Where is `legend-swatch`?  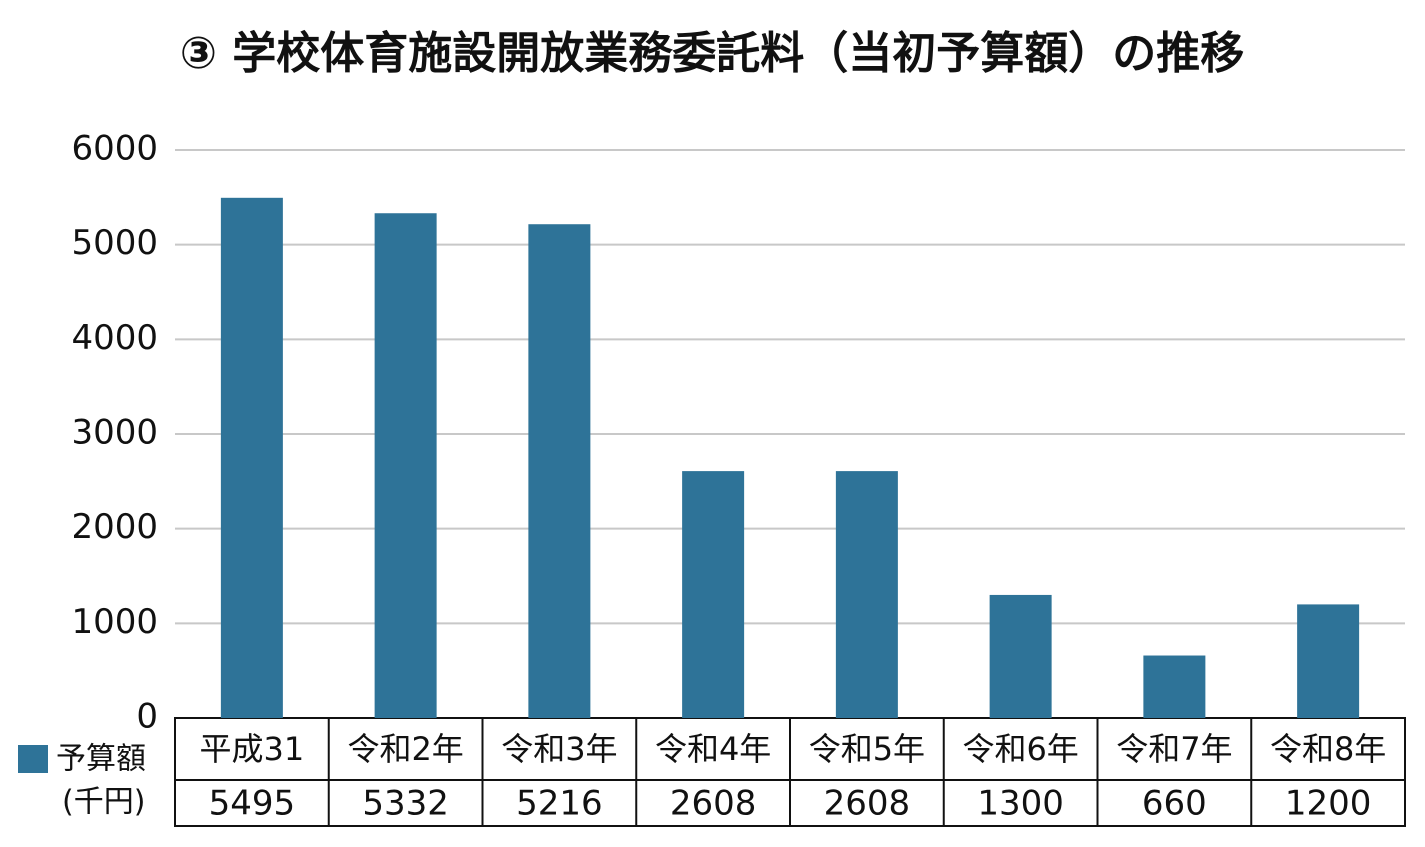 legend-swatch is located at coordinates (33, 759).